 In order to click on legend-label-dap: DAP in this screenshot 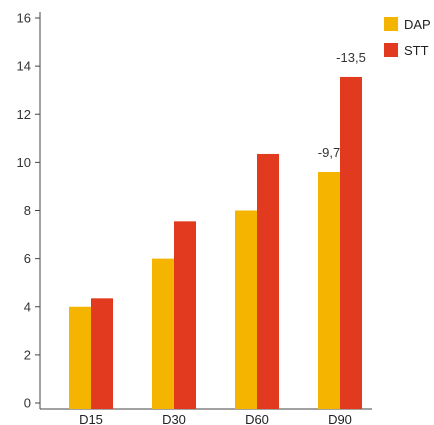, I will do `click(417, 24)`.